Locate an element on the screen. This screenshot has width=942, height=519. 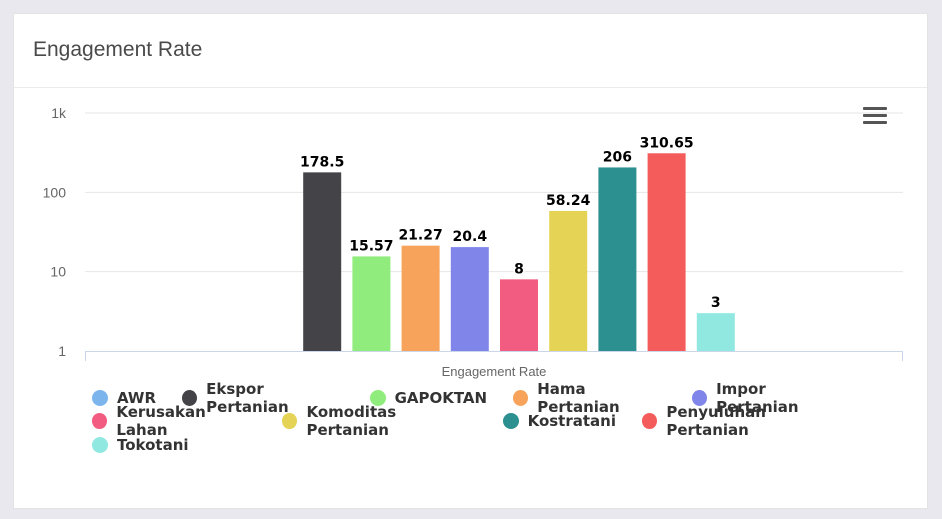
card-title: Engagement Rate is located at coordinates (118, 49).